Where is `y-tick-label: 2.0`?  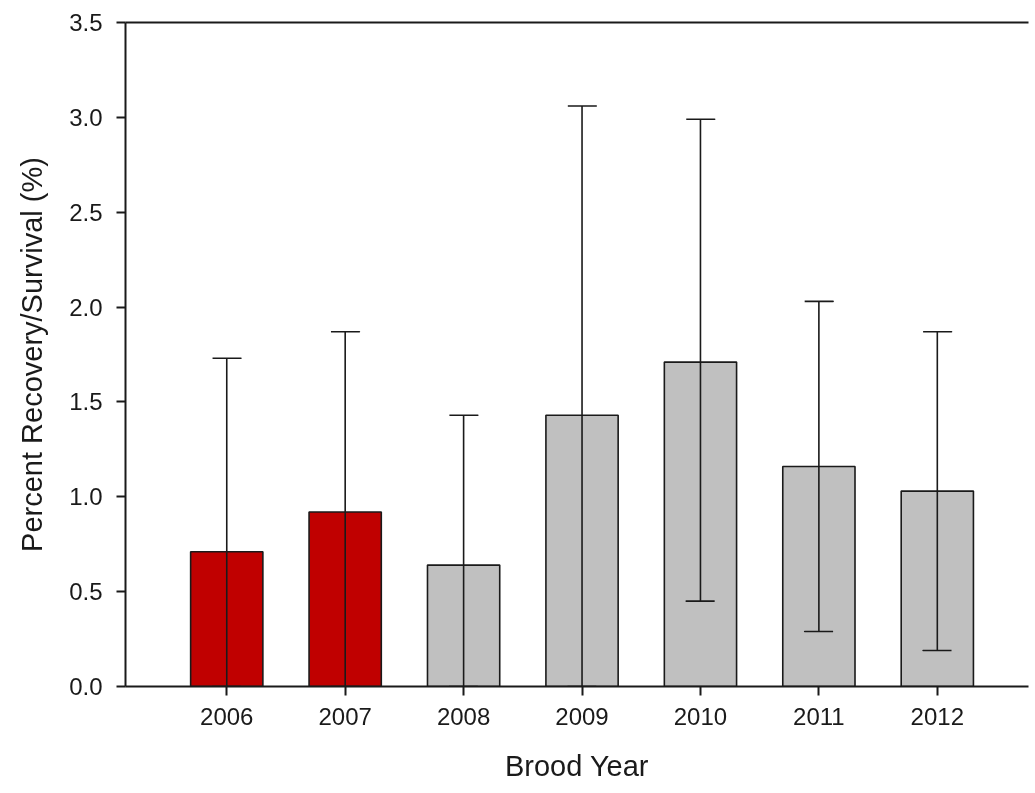
y-tick-label: 2.0 is located at coordinates (86, 307).